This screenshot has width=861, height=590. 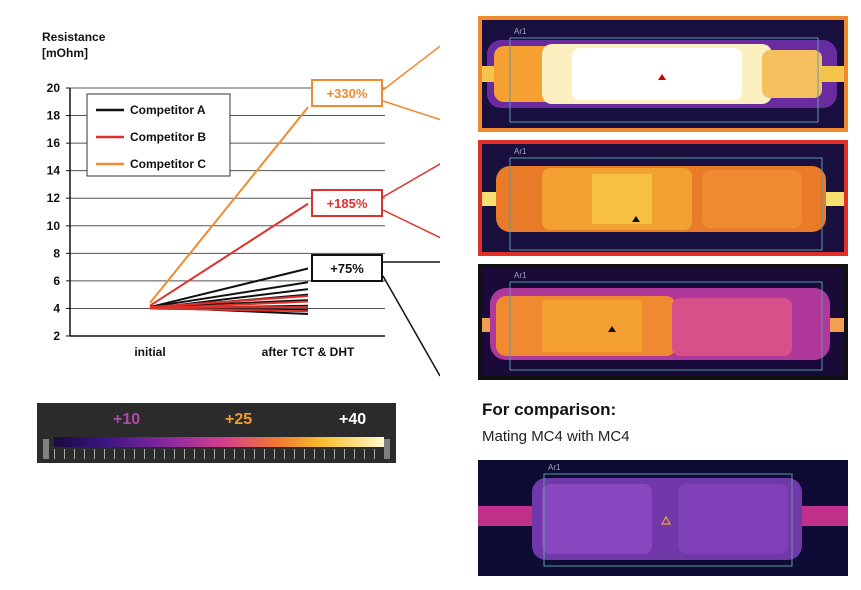 I want to click on competitor-c-line, so click(x=229, y=205).